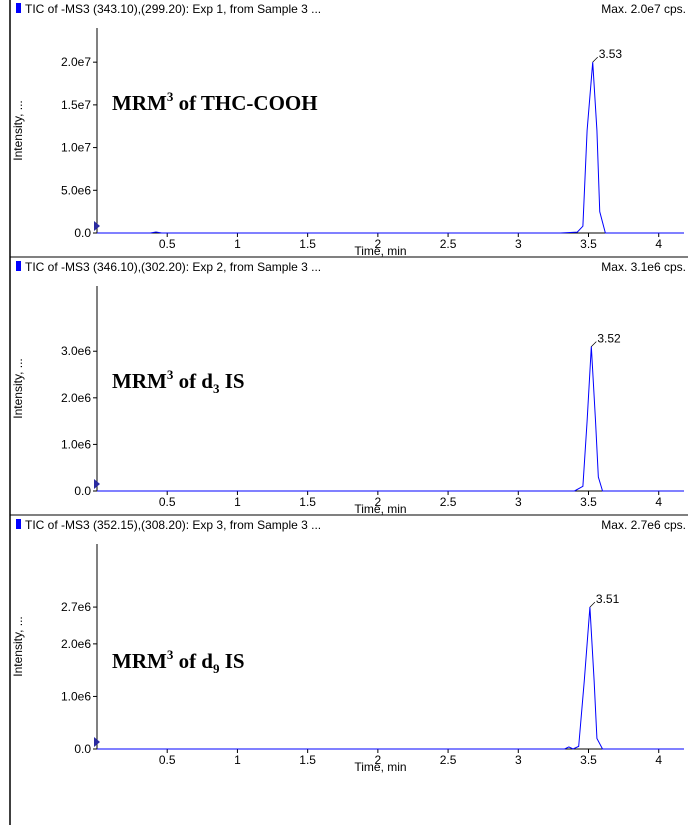  I want to click on y-tick-label: 2.7e6, so click(76, 607).